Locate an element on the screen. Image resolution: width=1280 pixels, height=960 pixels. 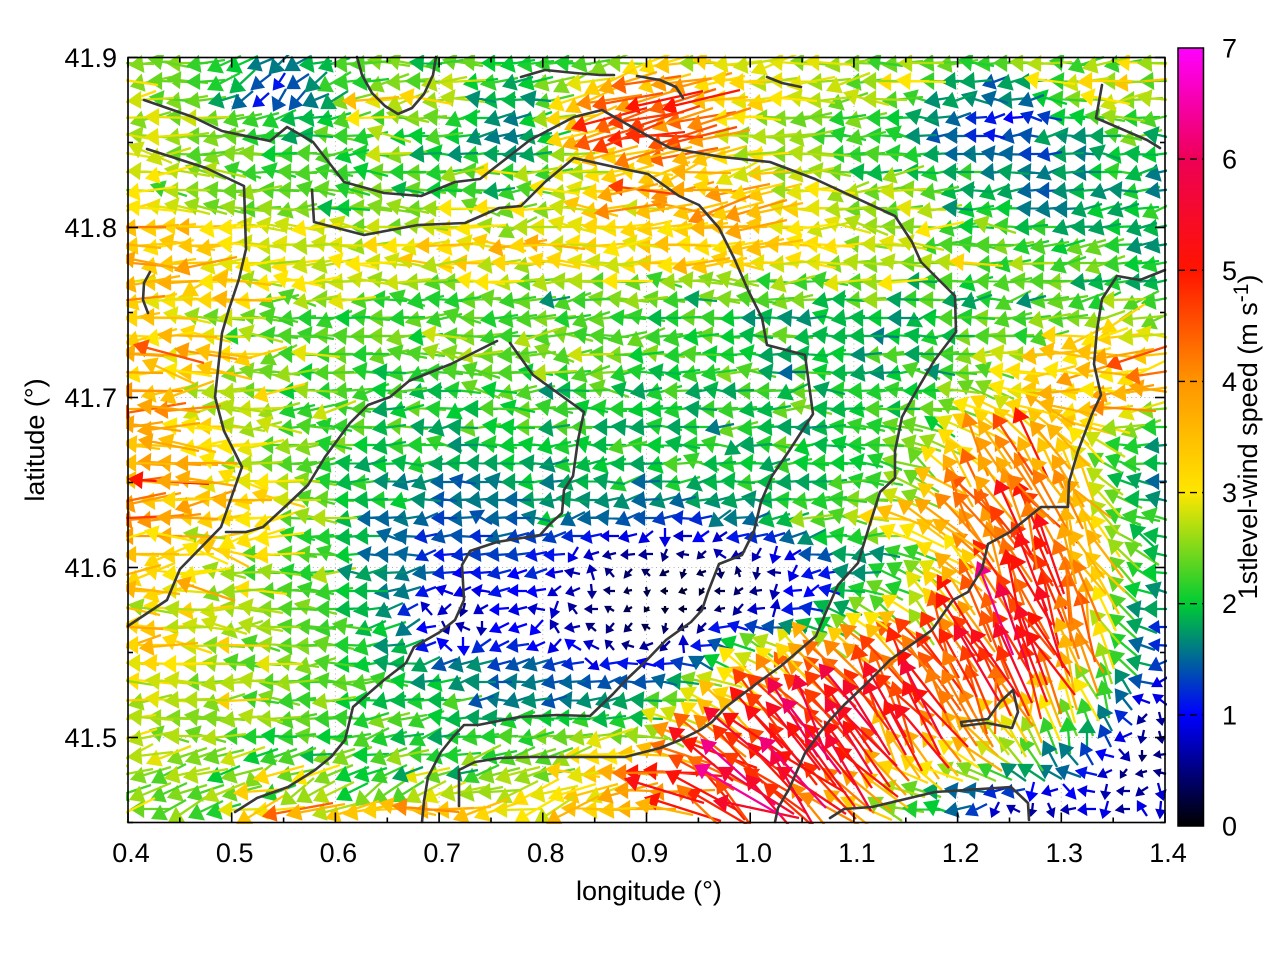
svg-text: 41.8 is located at coordinates (90, 228).